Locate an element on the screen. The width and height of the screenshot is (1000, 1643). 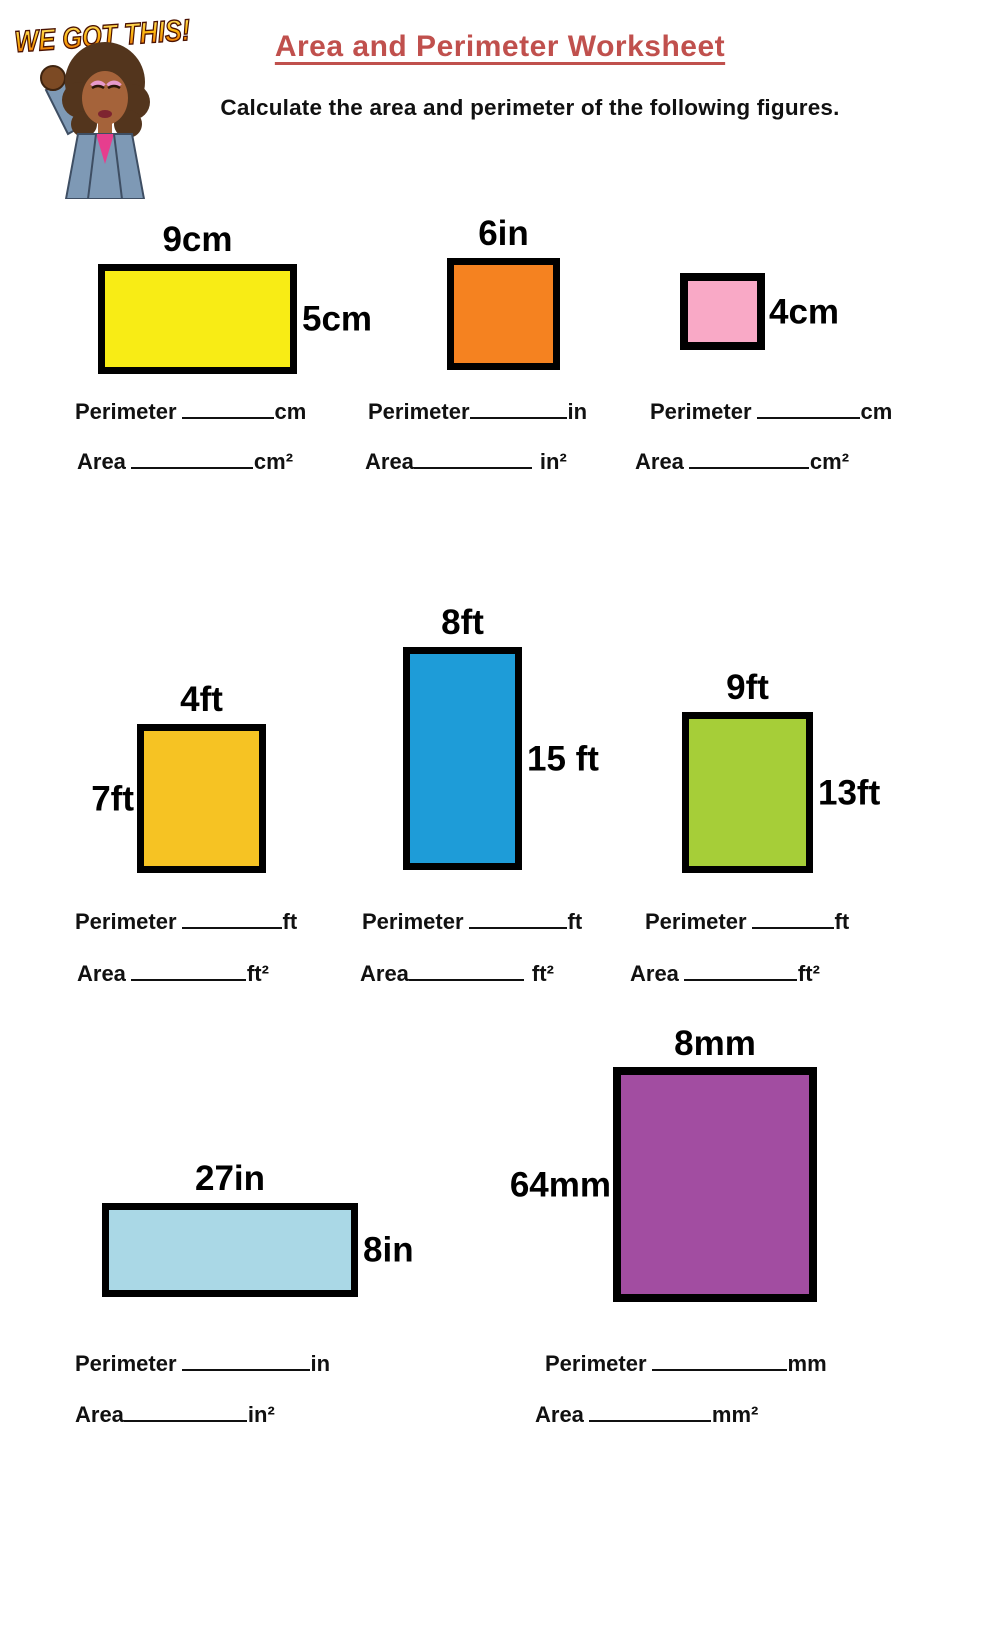
height-label: 15 ft is located at coordinates (563, 758).